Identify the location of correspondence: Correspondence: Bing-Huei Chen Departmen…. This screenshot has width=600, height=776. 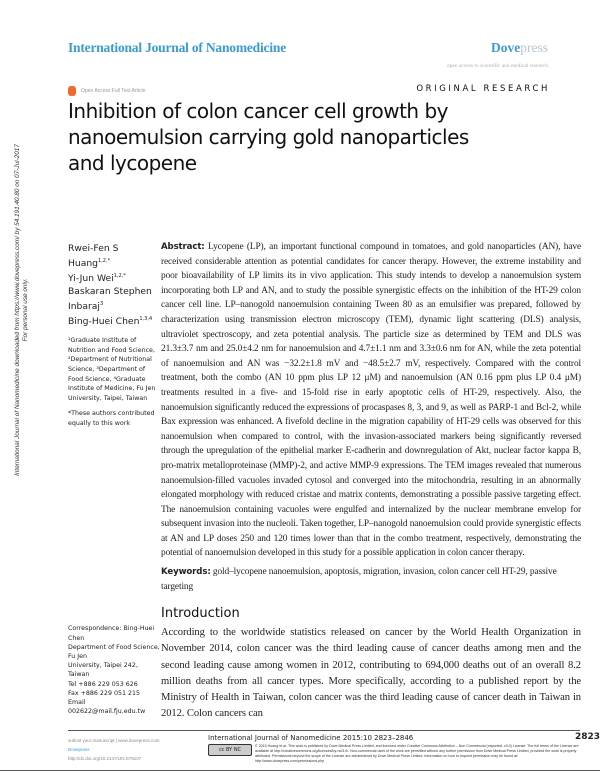
(114, 673).